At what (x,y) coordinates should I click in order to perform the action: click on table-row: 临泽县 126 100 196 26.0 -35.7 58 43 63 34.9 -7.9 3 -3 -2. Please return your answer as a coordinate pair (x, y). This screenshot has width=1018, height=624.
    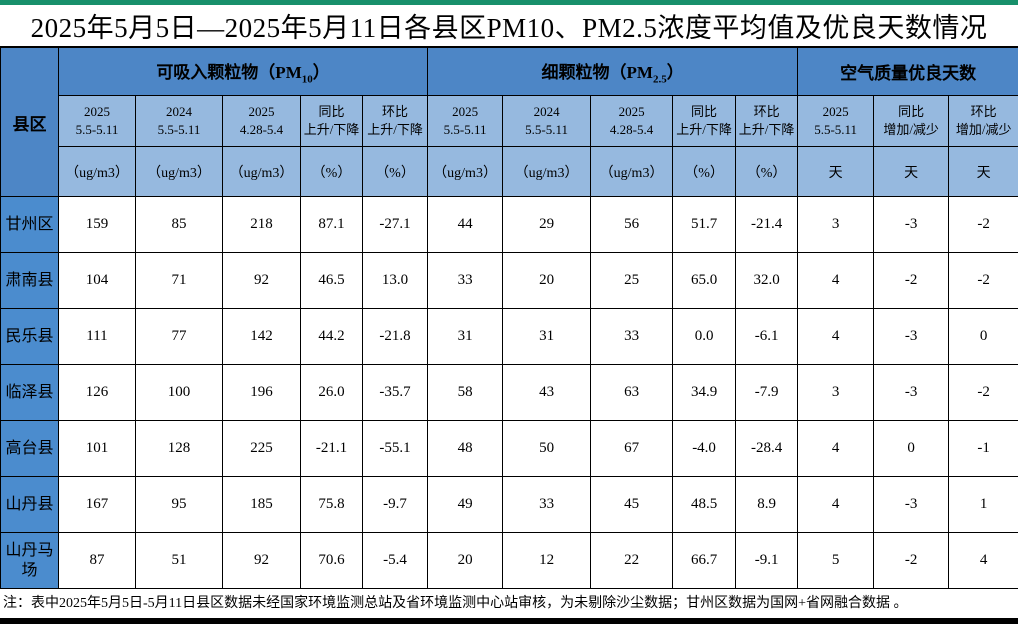
    Looking at the image, I should click on (509, 392).